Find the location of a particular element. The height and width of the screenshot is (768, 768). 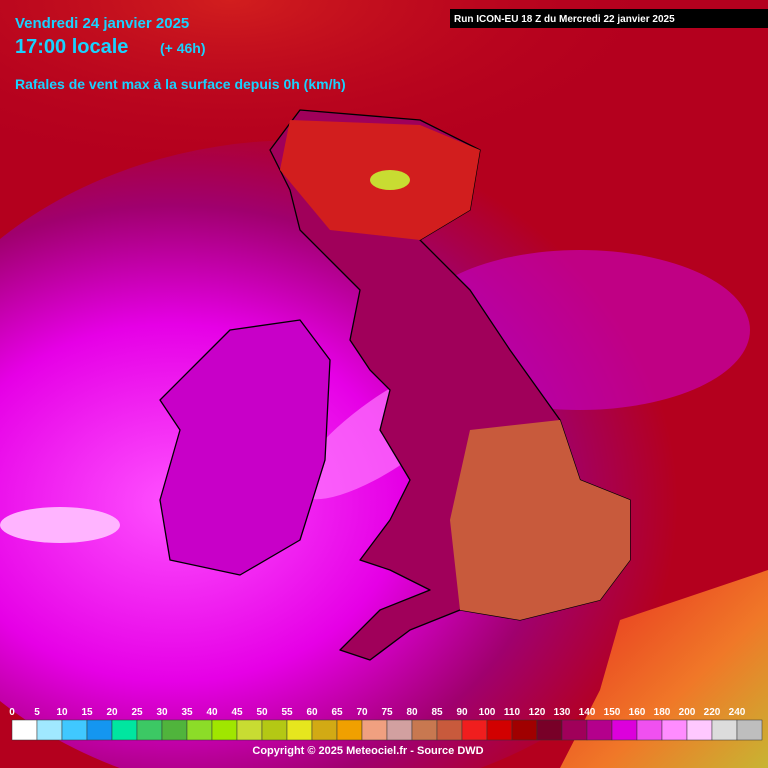

legend-label: 25 is located at coordinates (137, 712).